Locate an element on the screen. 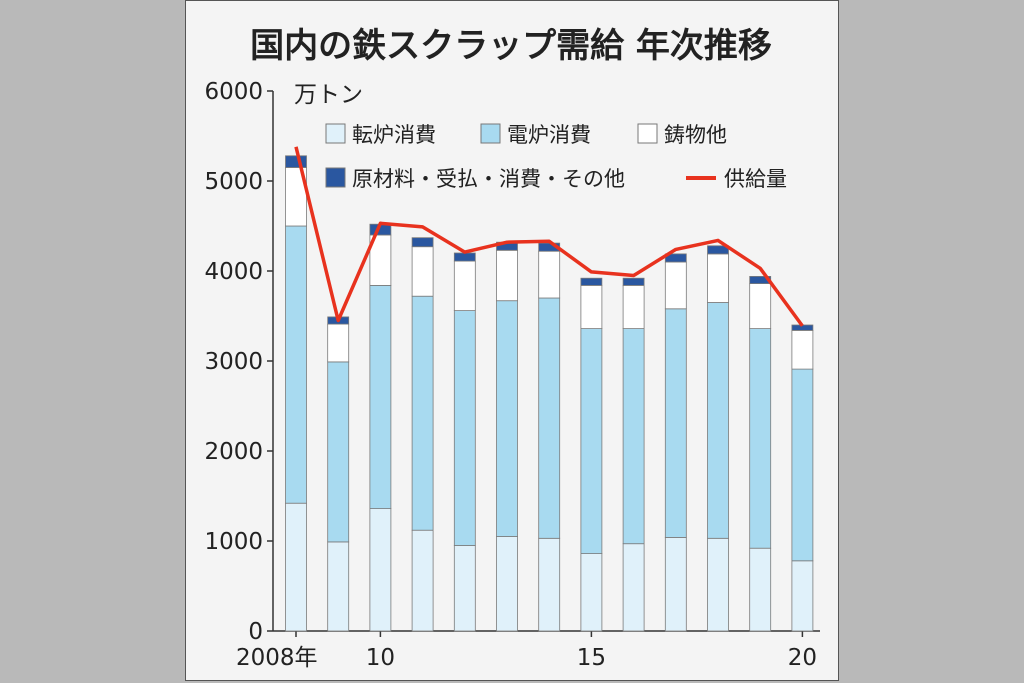  legend-label-2: 鋳物他 is located at coordinates (695, 135).